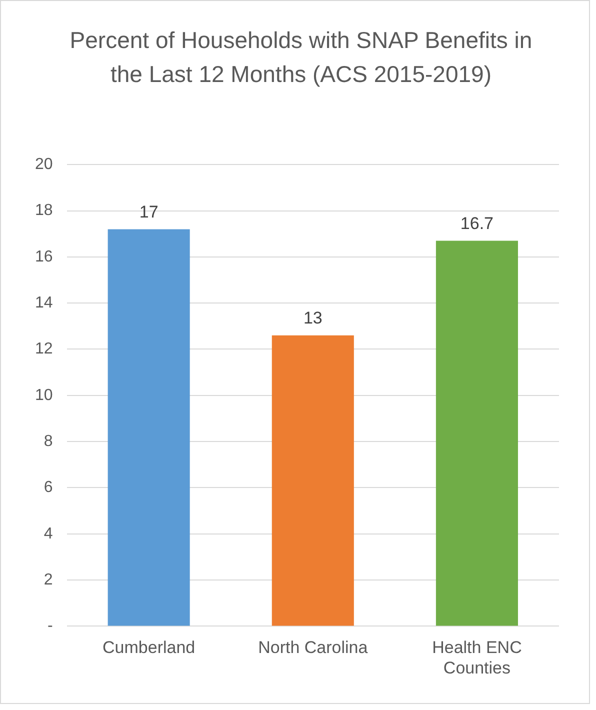 Image resolution: width=596 pixels, height=710 pixels. I want to click on x-tick-label: North Carolina, so click(313, 648).